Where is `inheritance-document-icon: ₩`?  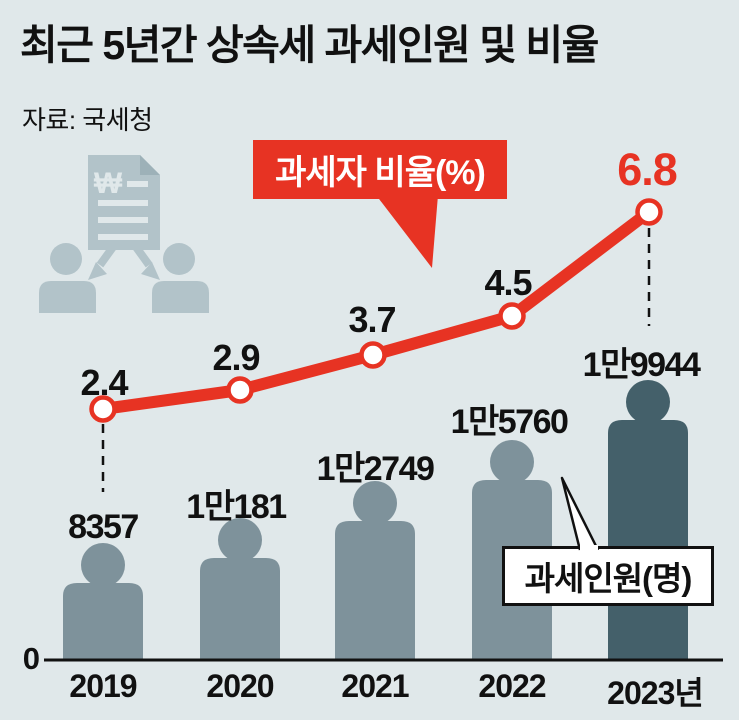 inheritance-document-icon: ₩ is located at coordinates (124, 234).